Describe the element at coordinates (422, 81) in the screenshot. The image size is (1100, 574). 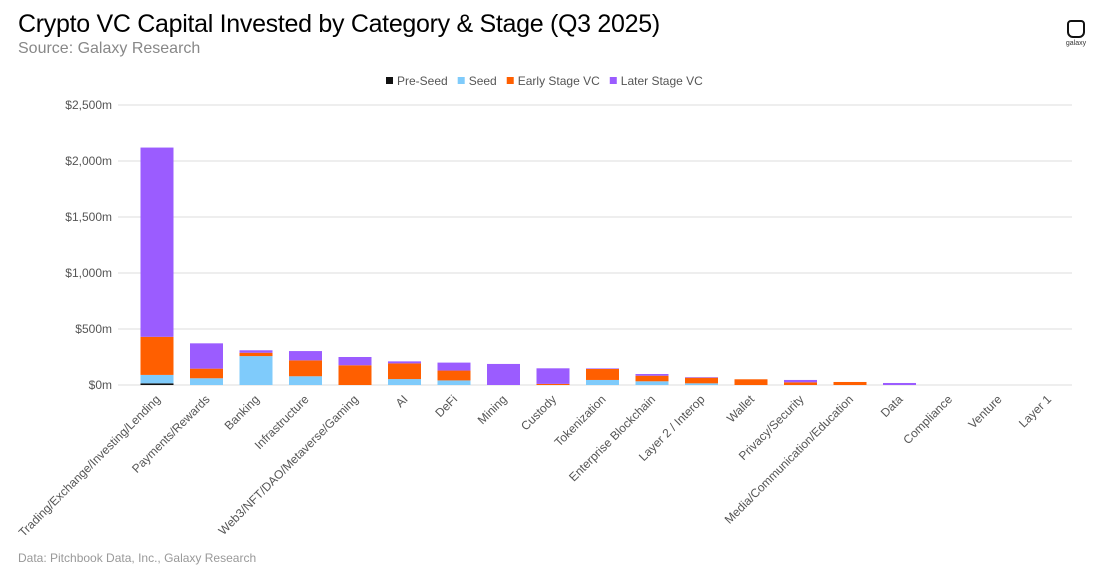
I see `legend-label: Pre-Seed` at that location.